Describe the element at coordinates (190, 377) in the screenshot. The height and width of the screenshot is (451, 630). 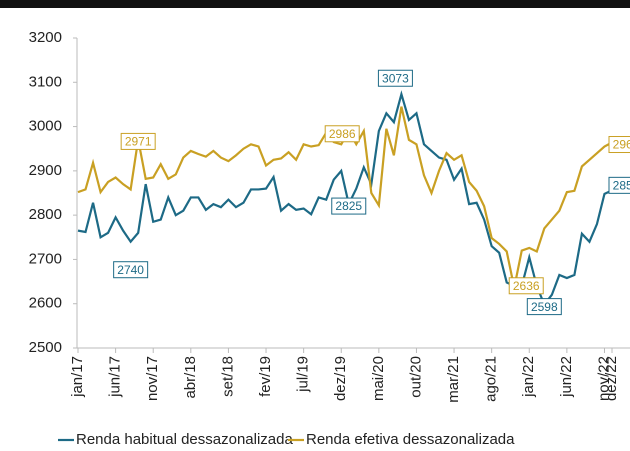
I see `x-tick-label: abr/18` at that location.